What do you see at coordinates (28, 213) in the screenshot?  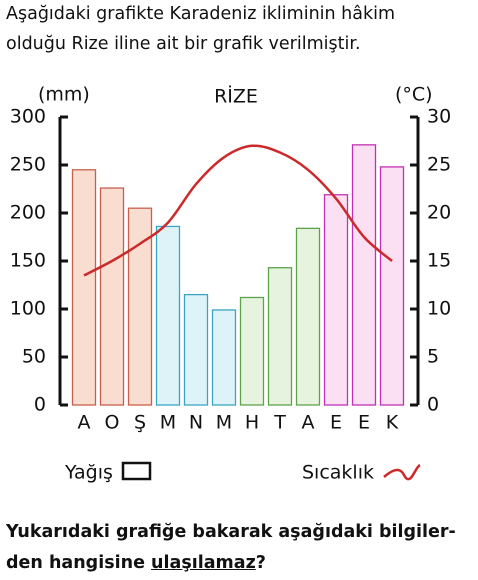 I see `y-tick-label: 200` at bounding box center [28, 213].